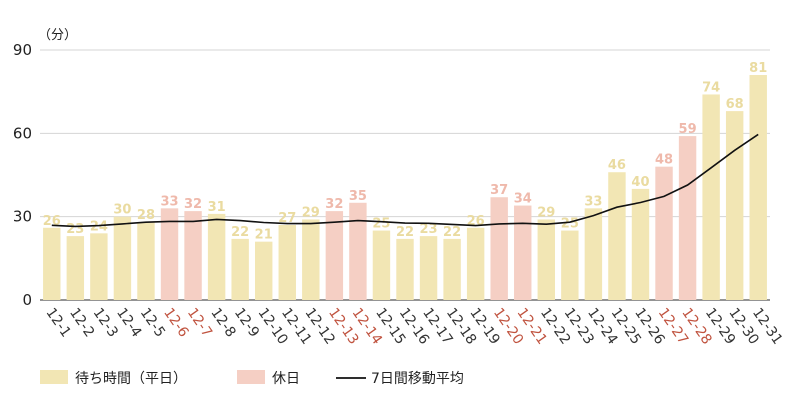 This screenshot has height=400, width=800. What do you see at coordinates (146, 215) in the screenshot?
I see `bar-value-label: 28` at bounding box center [146, 215].